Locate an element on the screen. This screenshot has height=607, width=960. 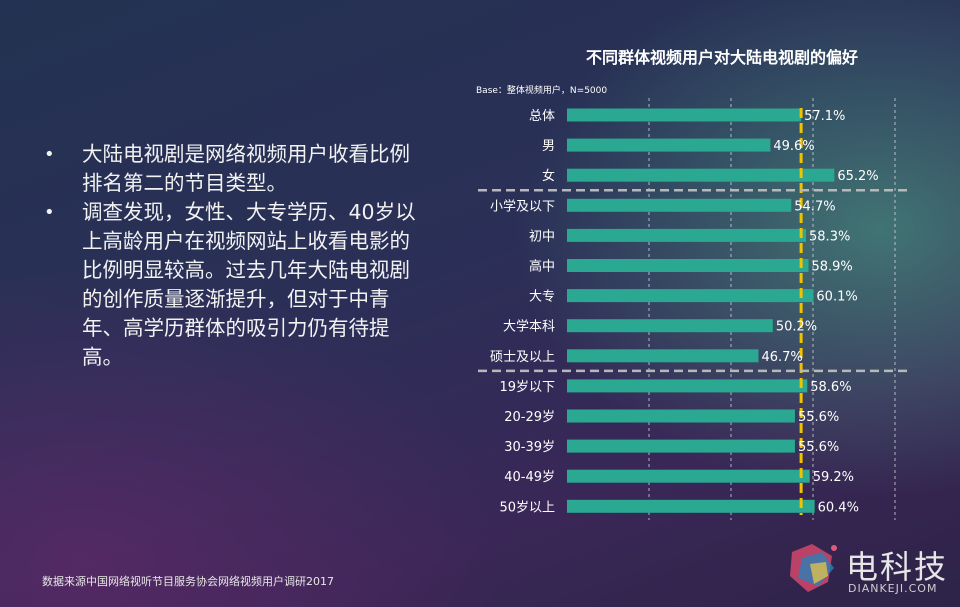
chart-base-note: Base：整体视频用户，N=5000 is located at coordinates (542, 91).